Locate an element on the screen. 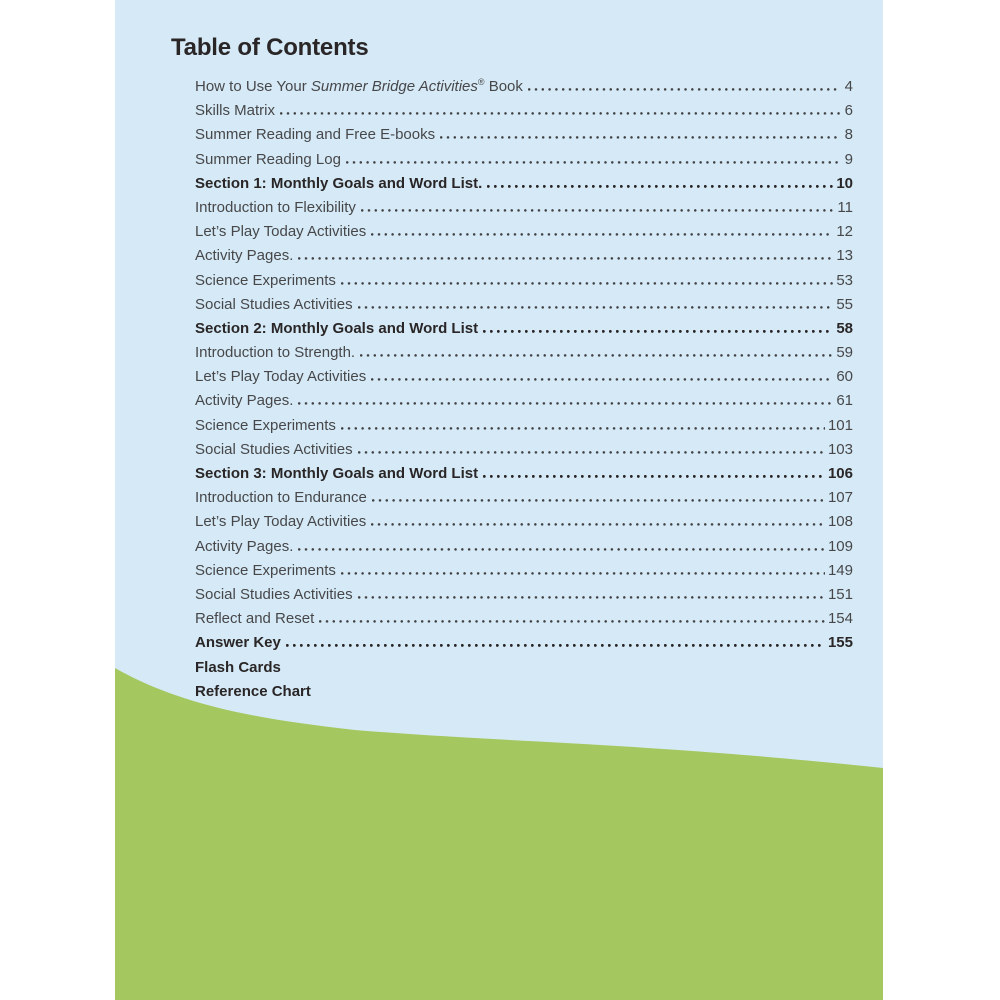 The height and width of the screenshot is (1000, 1000). page-number: 10 is located at coordinates (844, 183).